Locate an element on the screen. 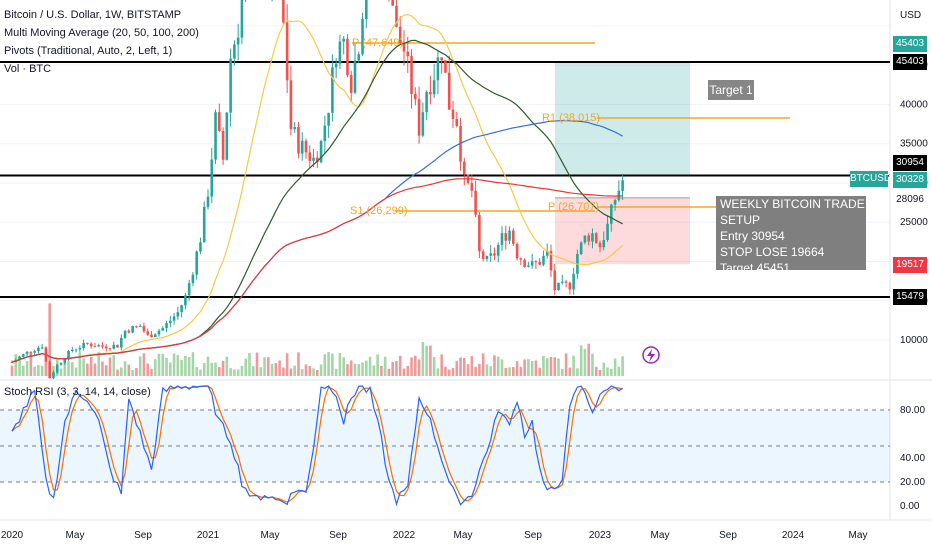 This screenshot has width=932, height=550. price-tag: 28096 is located at coordinates (910, 199).